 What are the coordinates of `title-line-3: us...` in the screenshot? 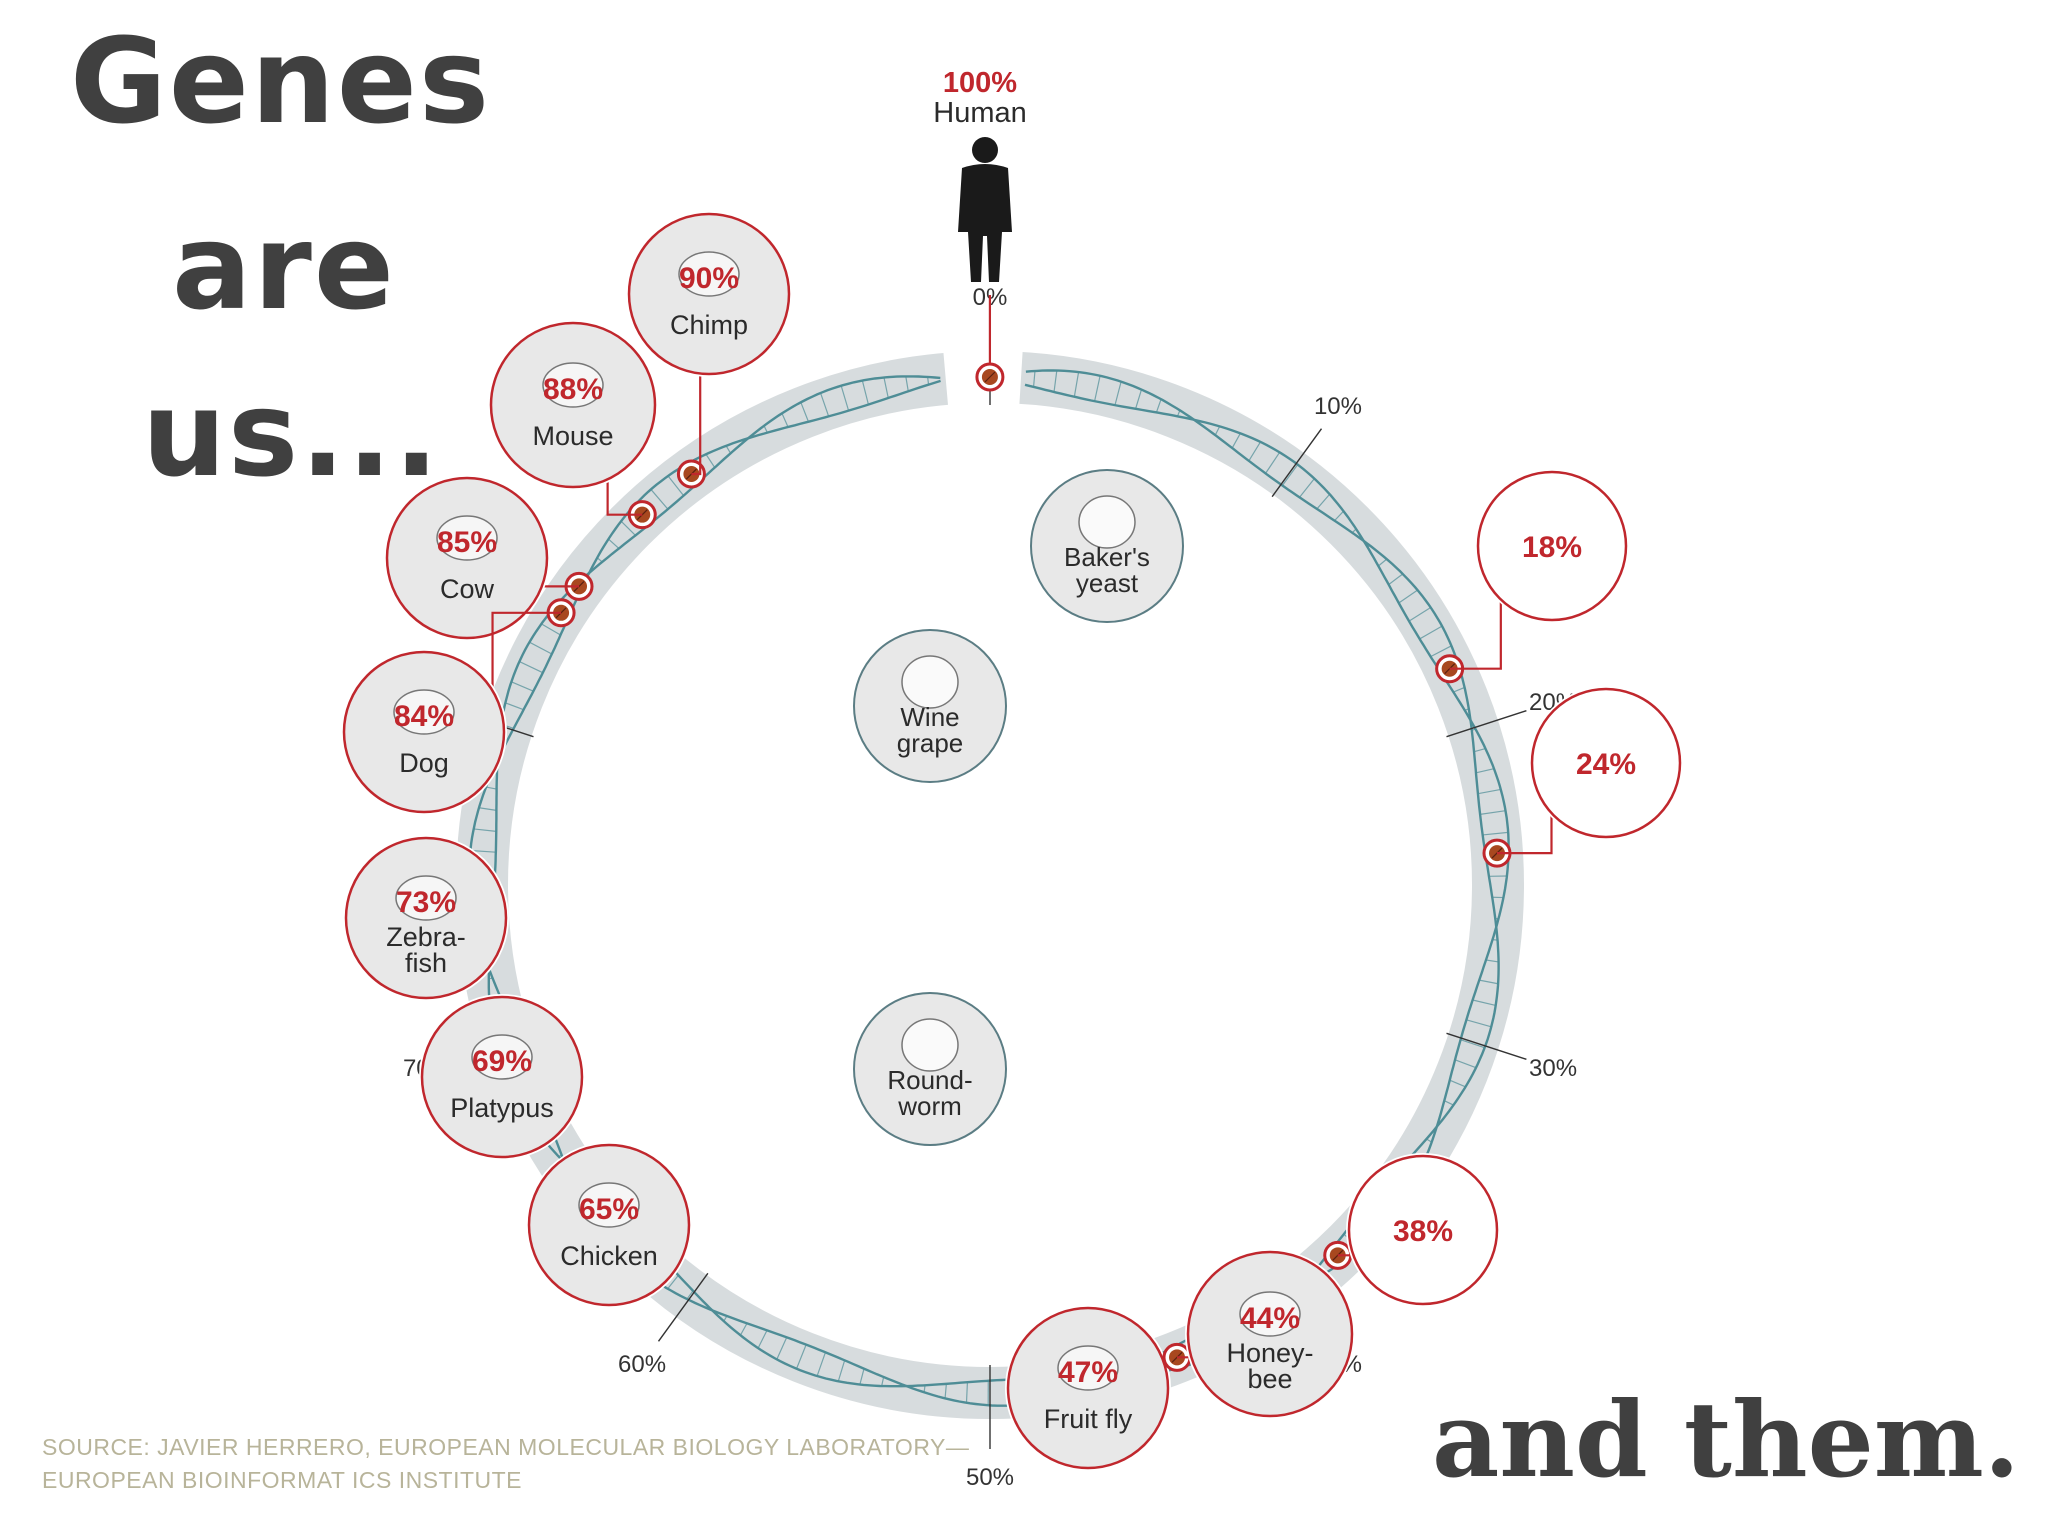 It's located at (291, 434).